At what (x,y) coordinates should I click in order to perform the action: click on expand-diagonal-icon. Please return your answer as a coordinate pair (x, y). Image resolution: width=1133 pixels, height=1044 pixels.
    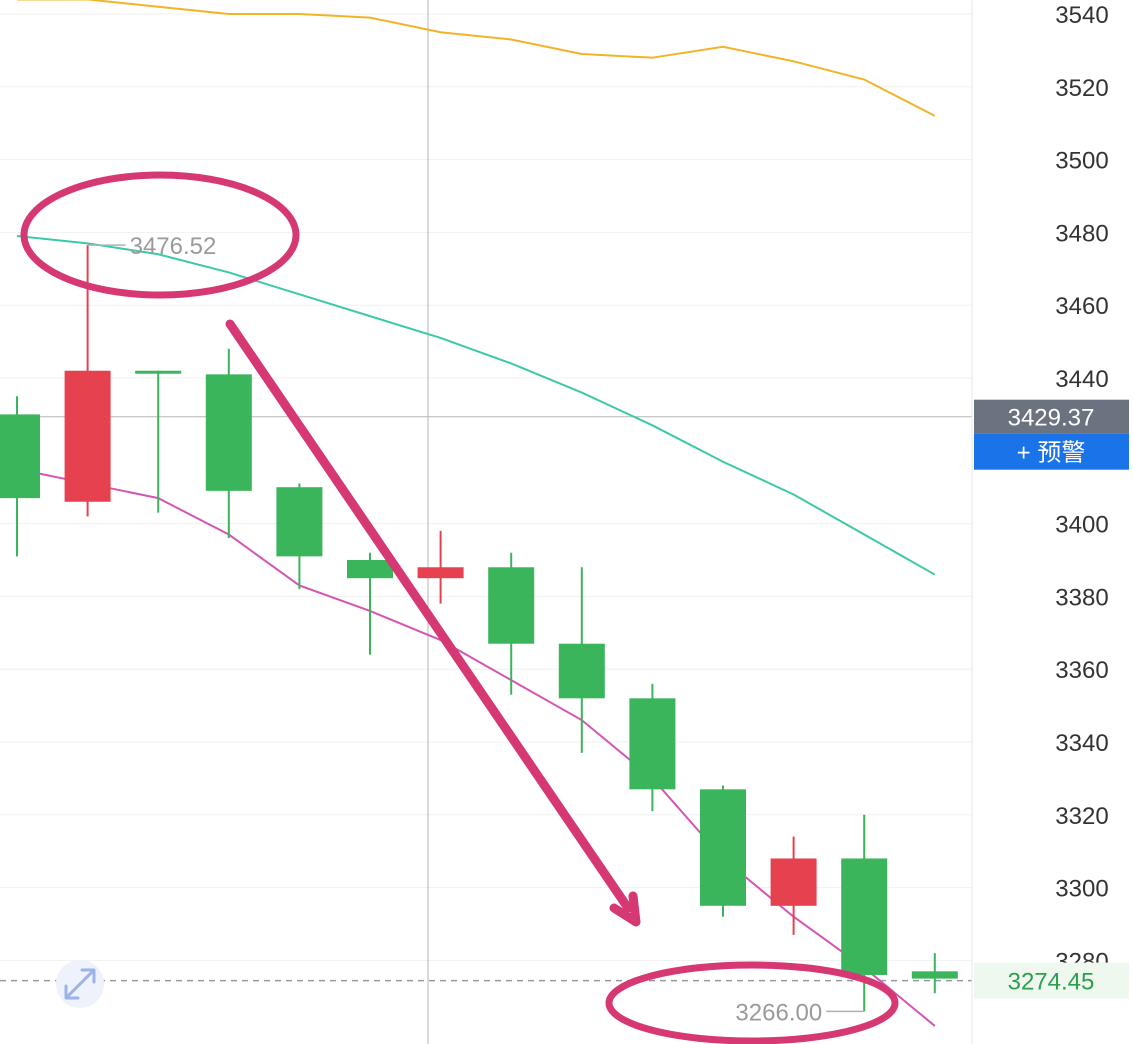
    Looking at the image, I should click on (80, 984).